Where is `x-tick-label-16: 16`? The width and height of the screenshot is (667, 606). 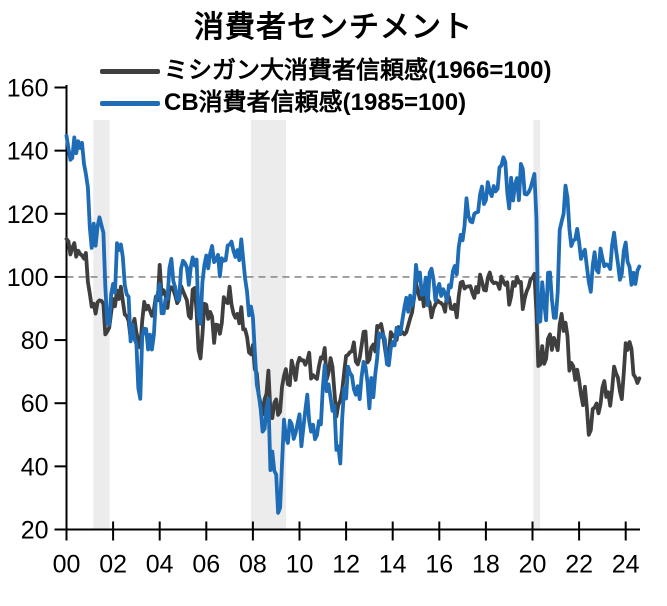 x-tick-label-16: 16 is located at coordinates (439, 565).